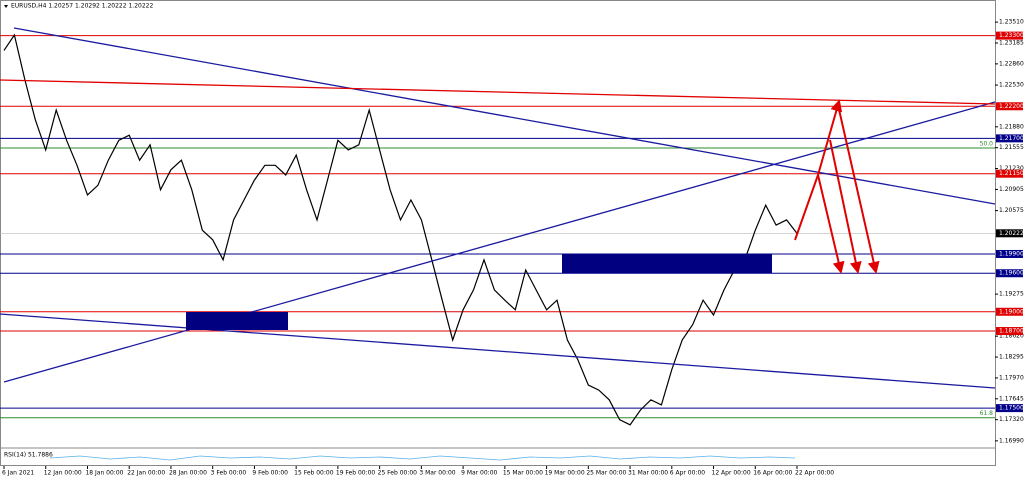 Image resolution: width=1024 pixels, height=479 pixels. Describe the element at coordinates (987, 144) in the screenshot. I see `fib-label: 50.0` at that location.